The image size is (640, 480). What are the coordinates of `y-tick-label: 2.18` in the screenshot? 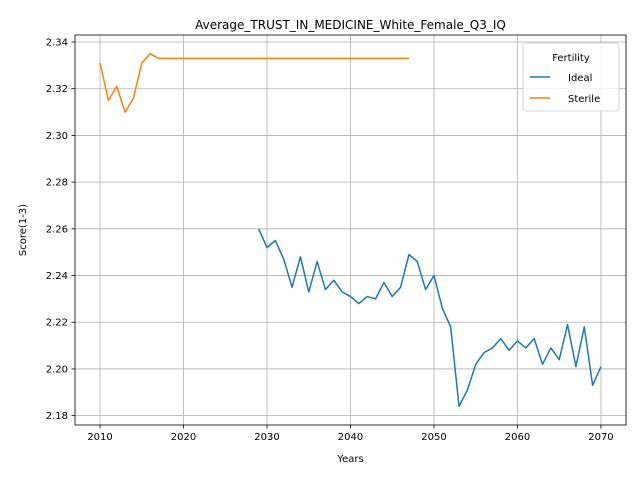 It's located at (57, 416).